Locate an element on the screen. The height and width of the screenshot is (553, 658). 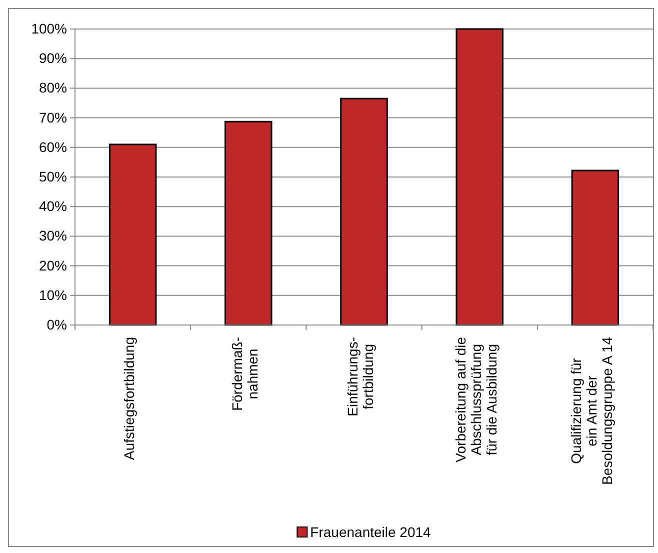
y-tick-label: 0% is located at coordinates (56, 324).